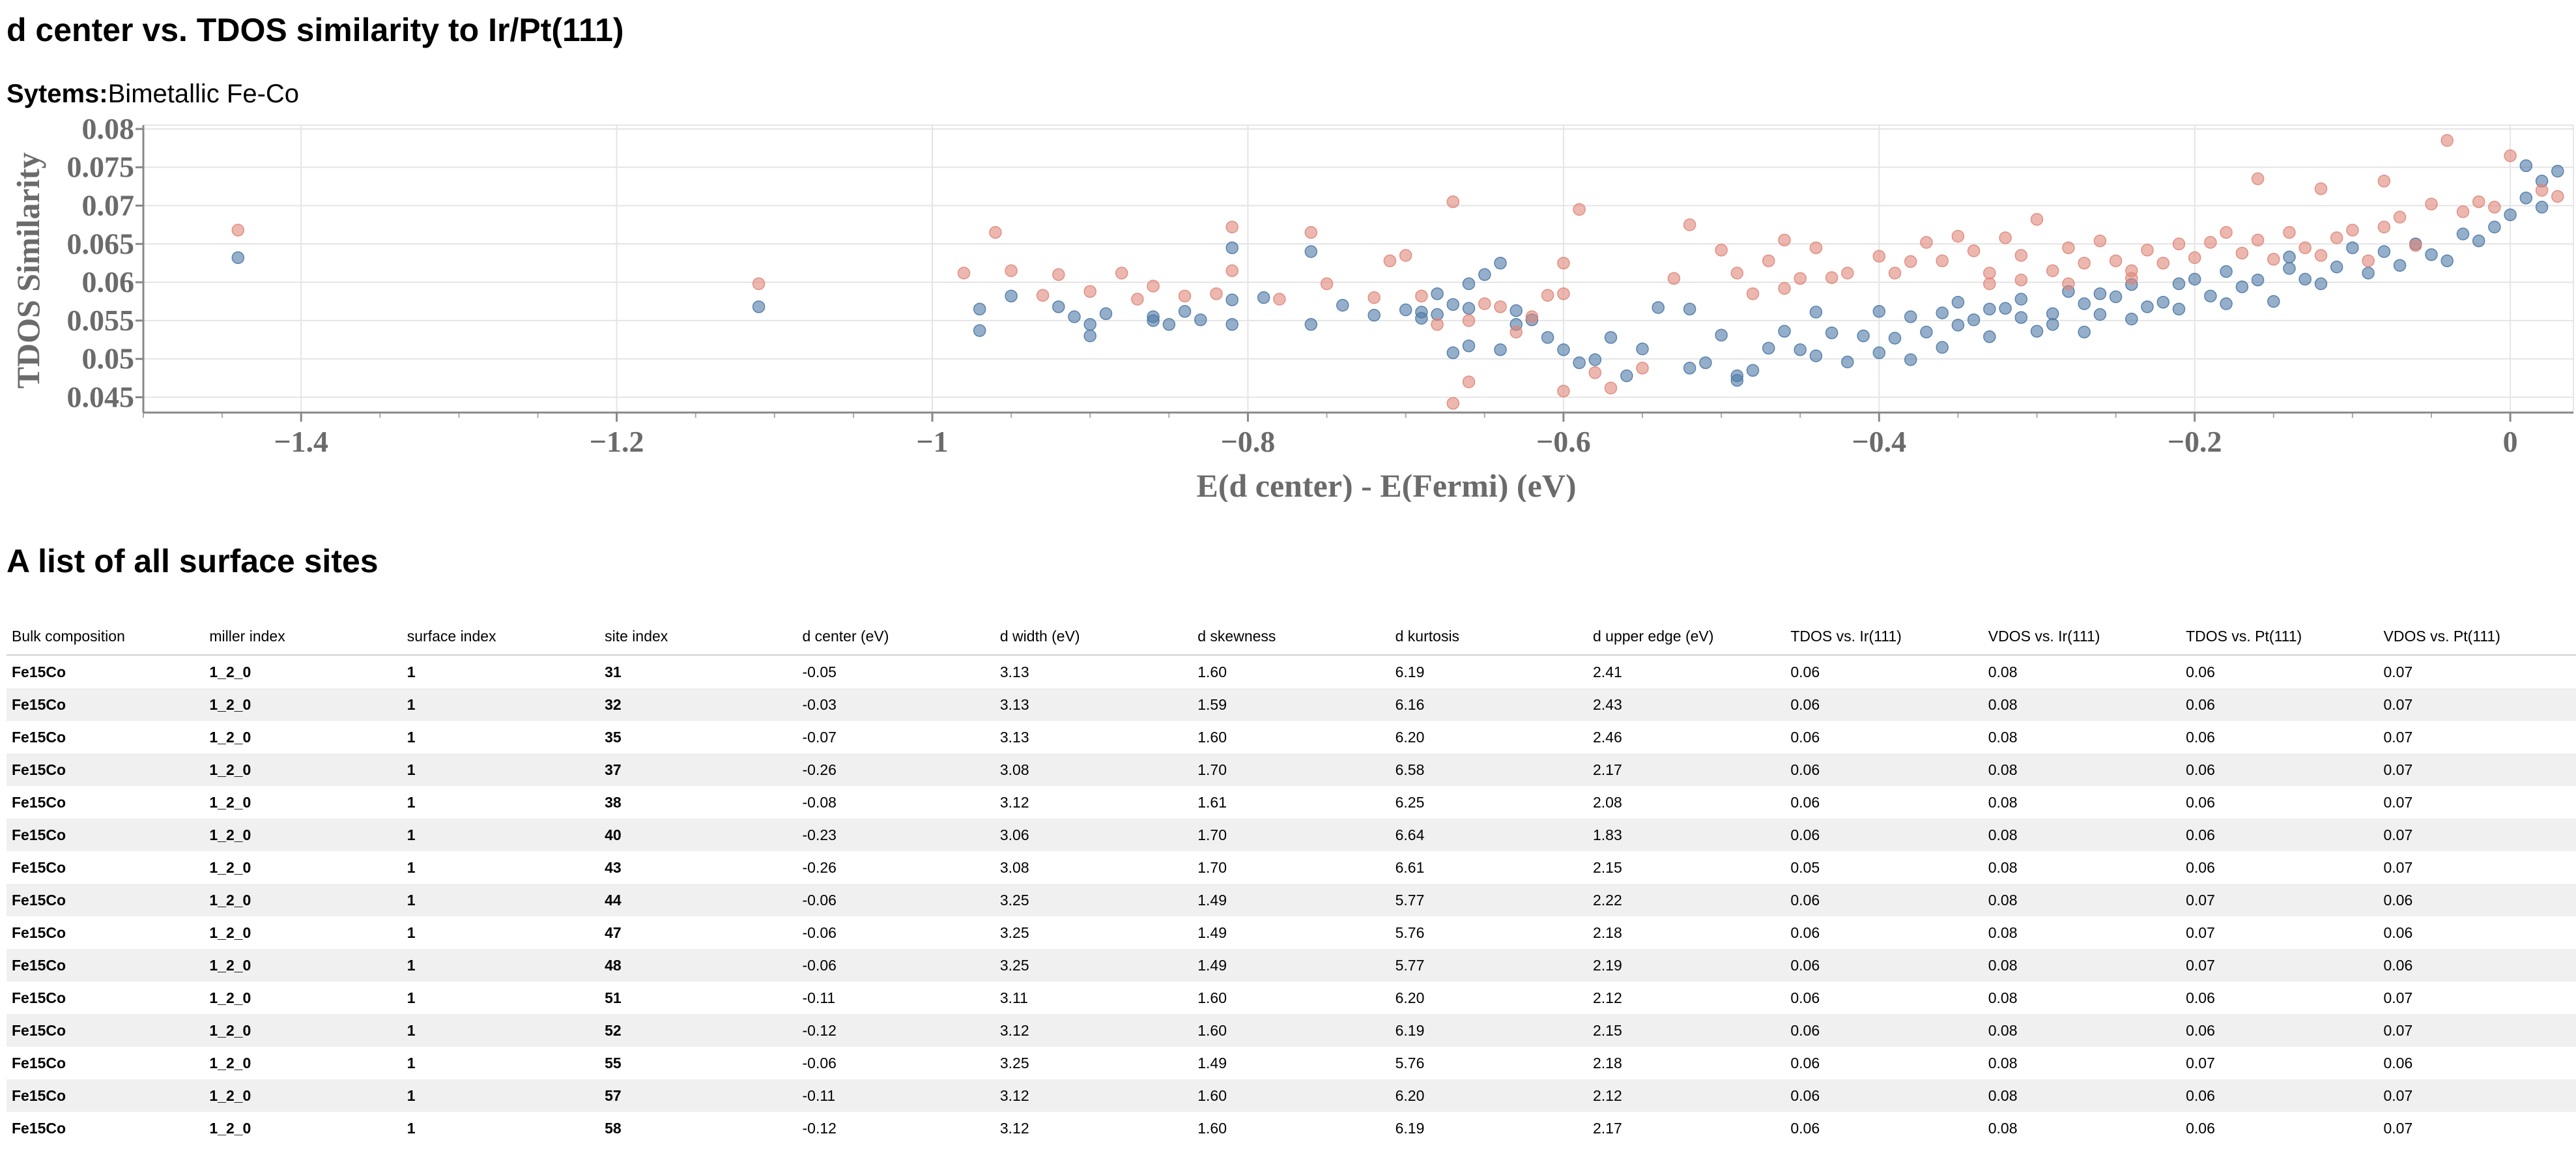  Describe the element at coordinates (1212, 737) in the screenshot. I see `table-cell: 1.60` at that location.